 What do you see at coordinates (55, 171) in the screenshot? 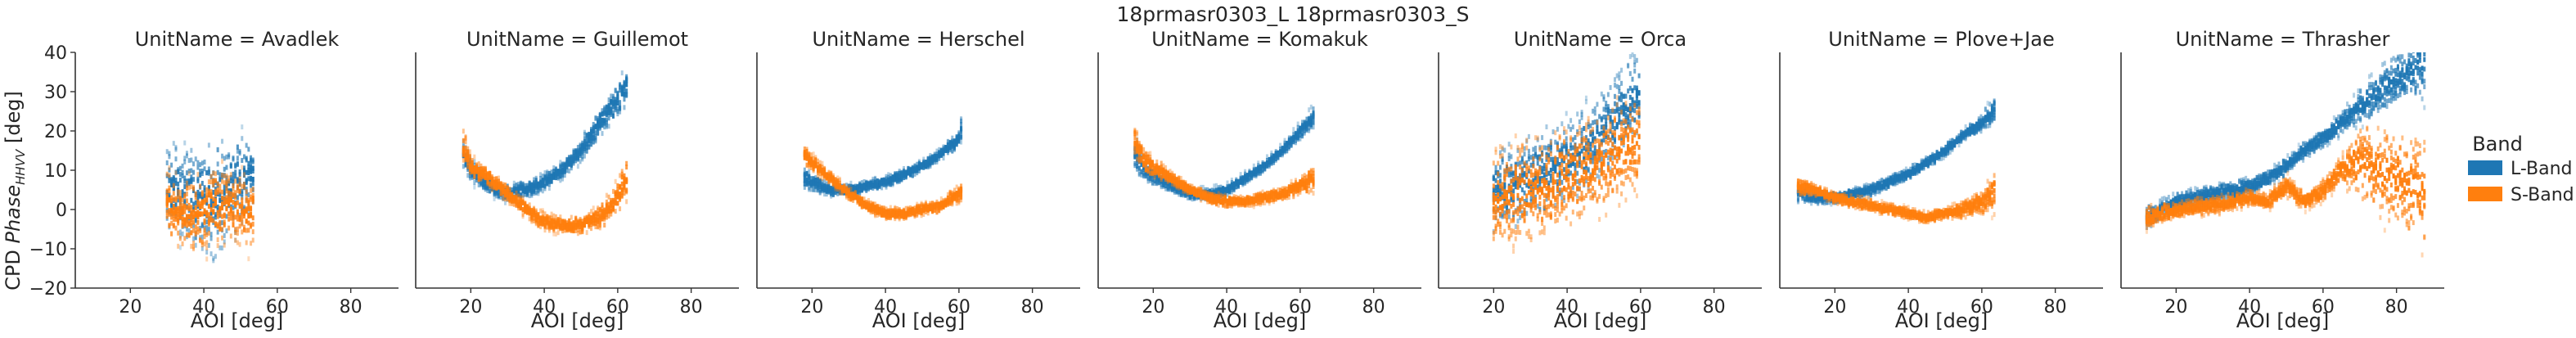
I see `y-tick-label: 10` at bounding box center [55, 171].